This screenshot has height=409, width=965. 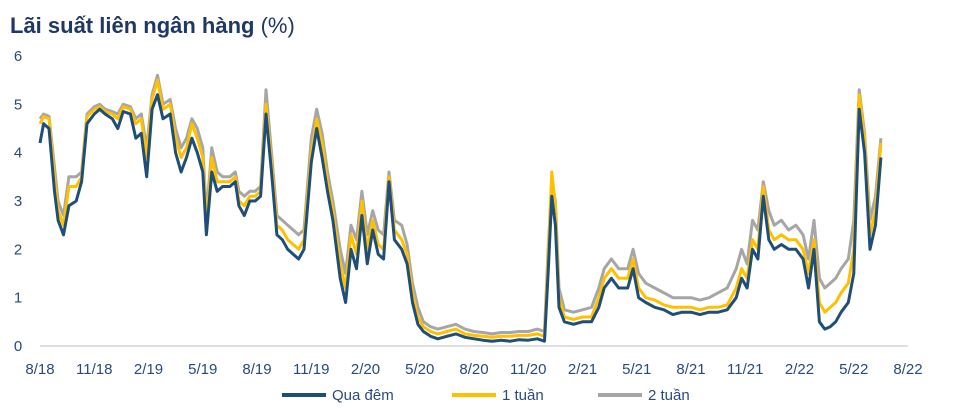 What do you see at coordinates (365, 369) in the screenshot?
I see `x-tick-label: 2/20` at bounding box center [365, 369].